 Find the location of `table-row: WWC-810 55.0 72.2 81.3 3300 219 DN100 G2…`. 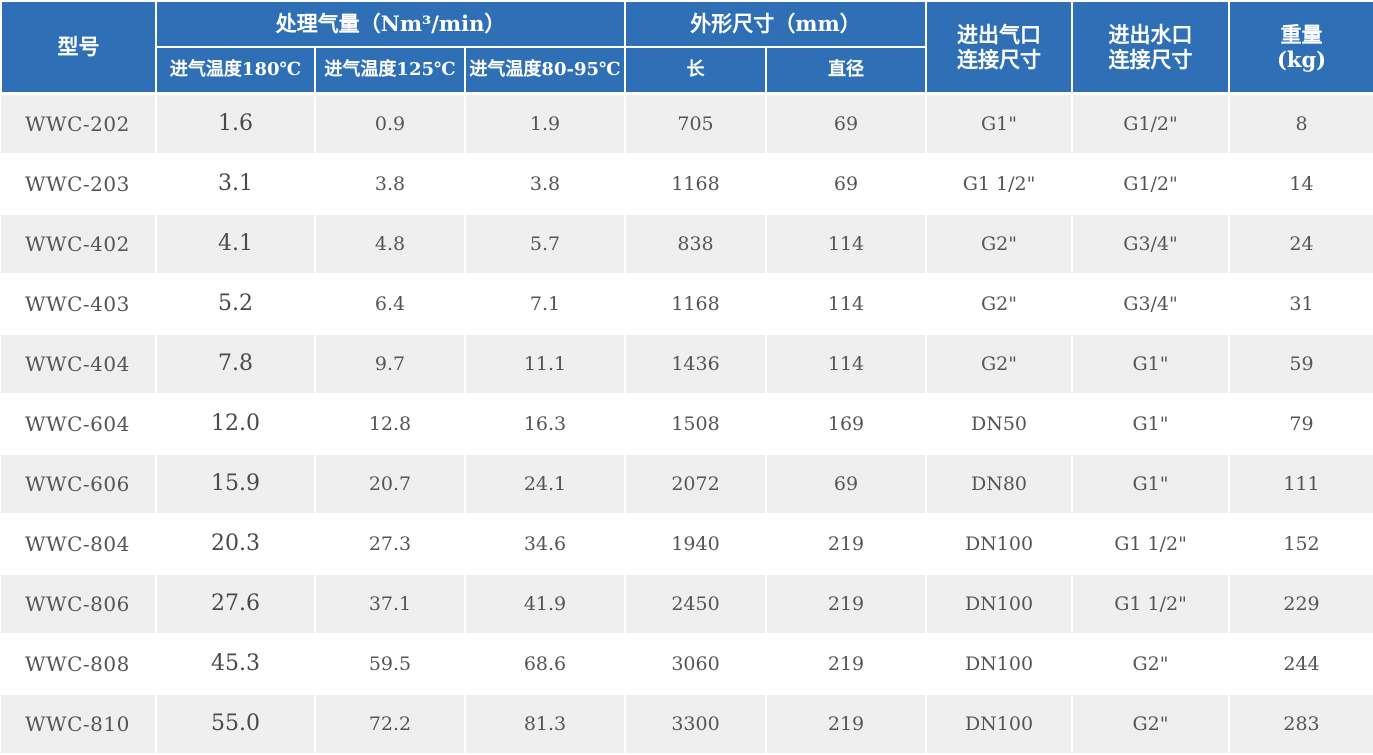

table-row: WWC-810 55.0 72.2 81.3 3300 219 DN100 G2… is located at coordinates (687, 723).